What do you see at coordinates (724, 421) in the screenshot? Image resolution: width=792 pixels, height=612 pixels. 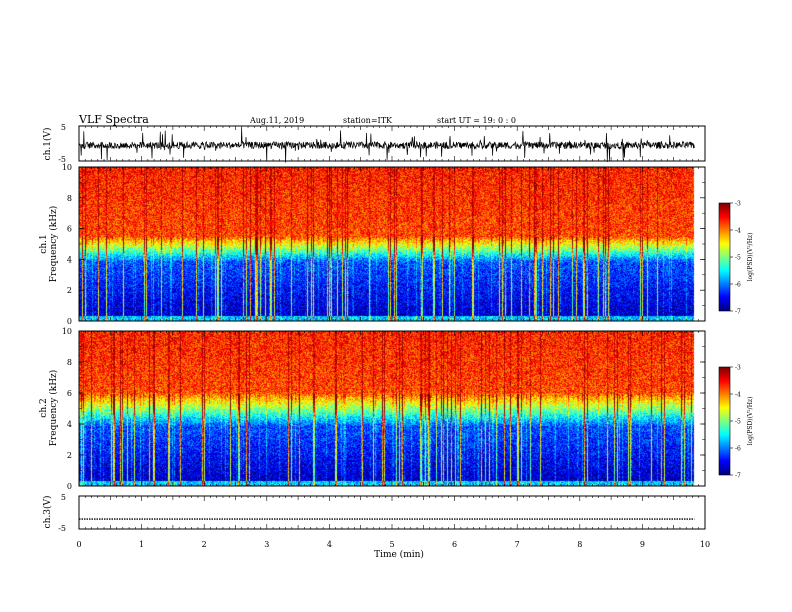 I see `ch2-colorbar-gradient` at bounding box center [724, 421].